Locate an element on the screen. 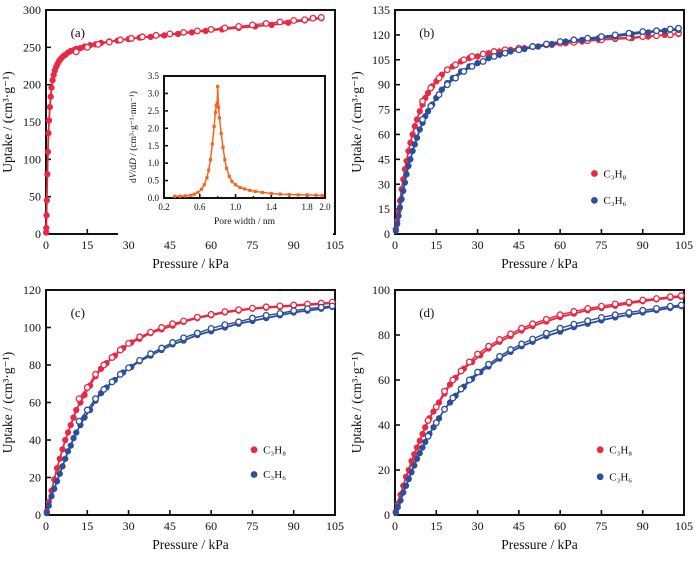 The width and height of the screenshot is (698, 561). x-tick-label: 60 is located at coordinates (560, 245).